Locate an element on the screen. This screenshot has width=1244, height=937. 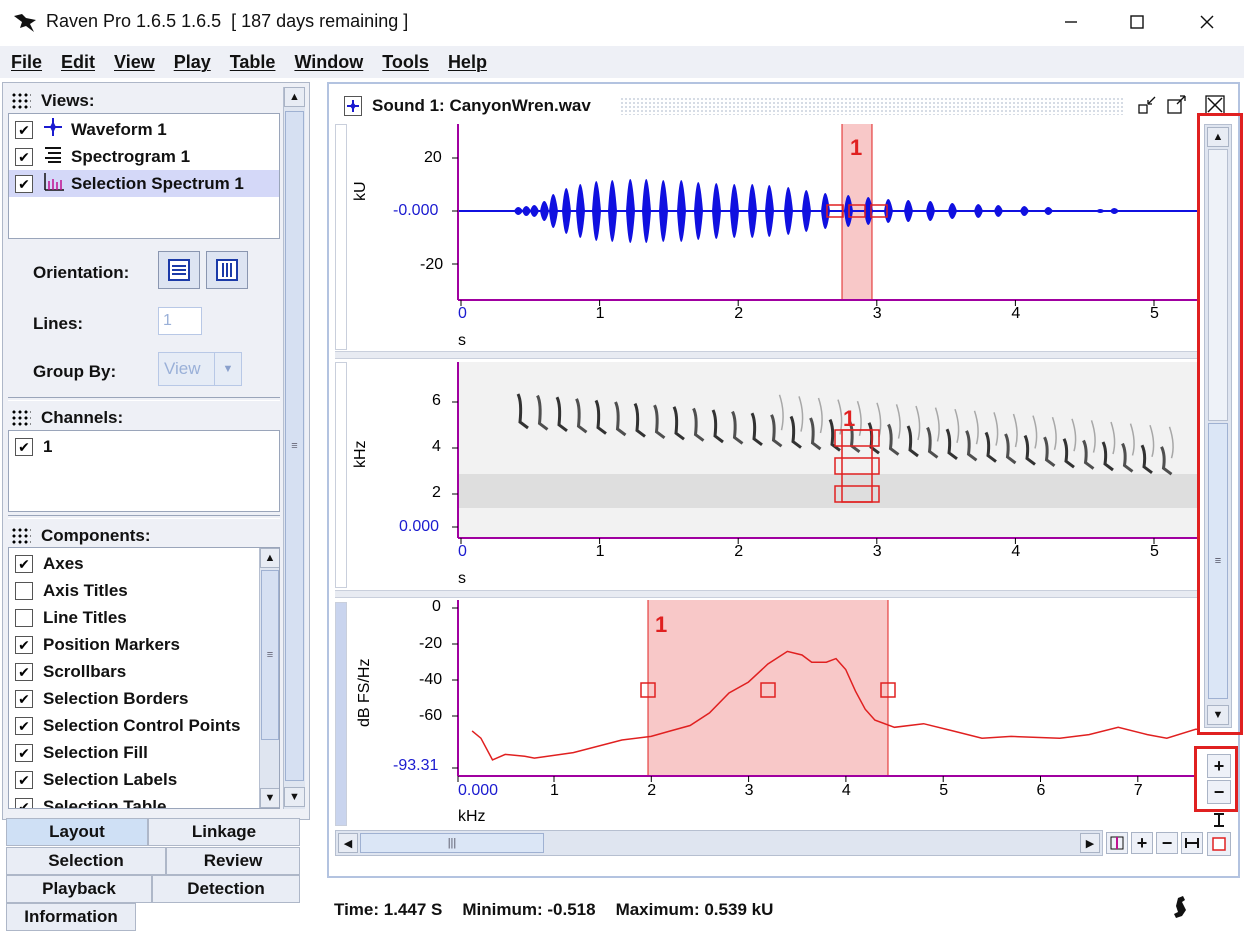
side-panel-scrollbar: ▲ ≡ ▼ is located at coordinates (294, 448).